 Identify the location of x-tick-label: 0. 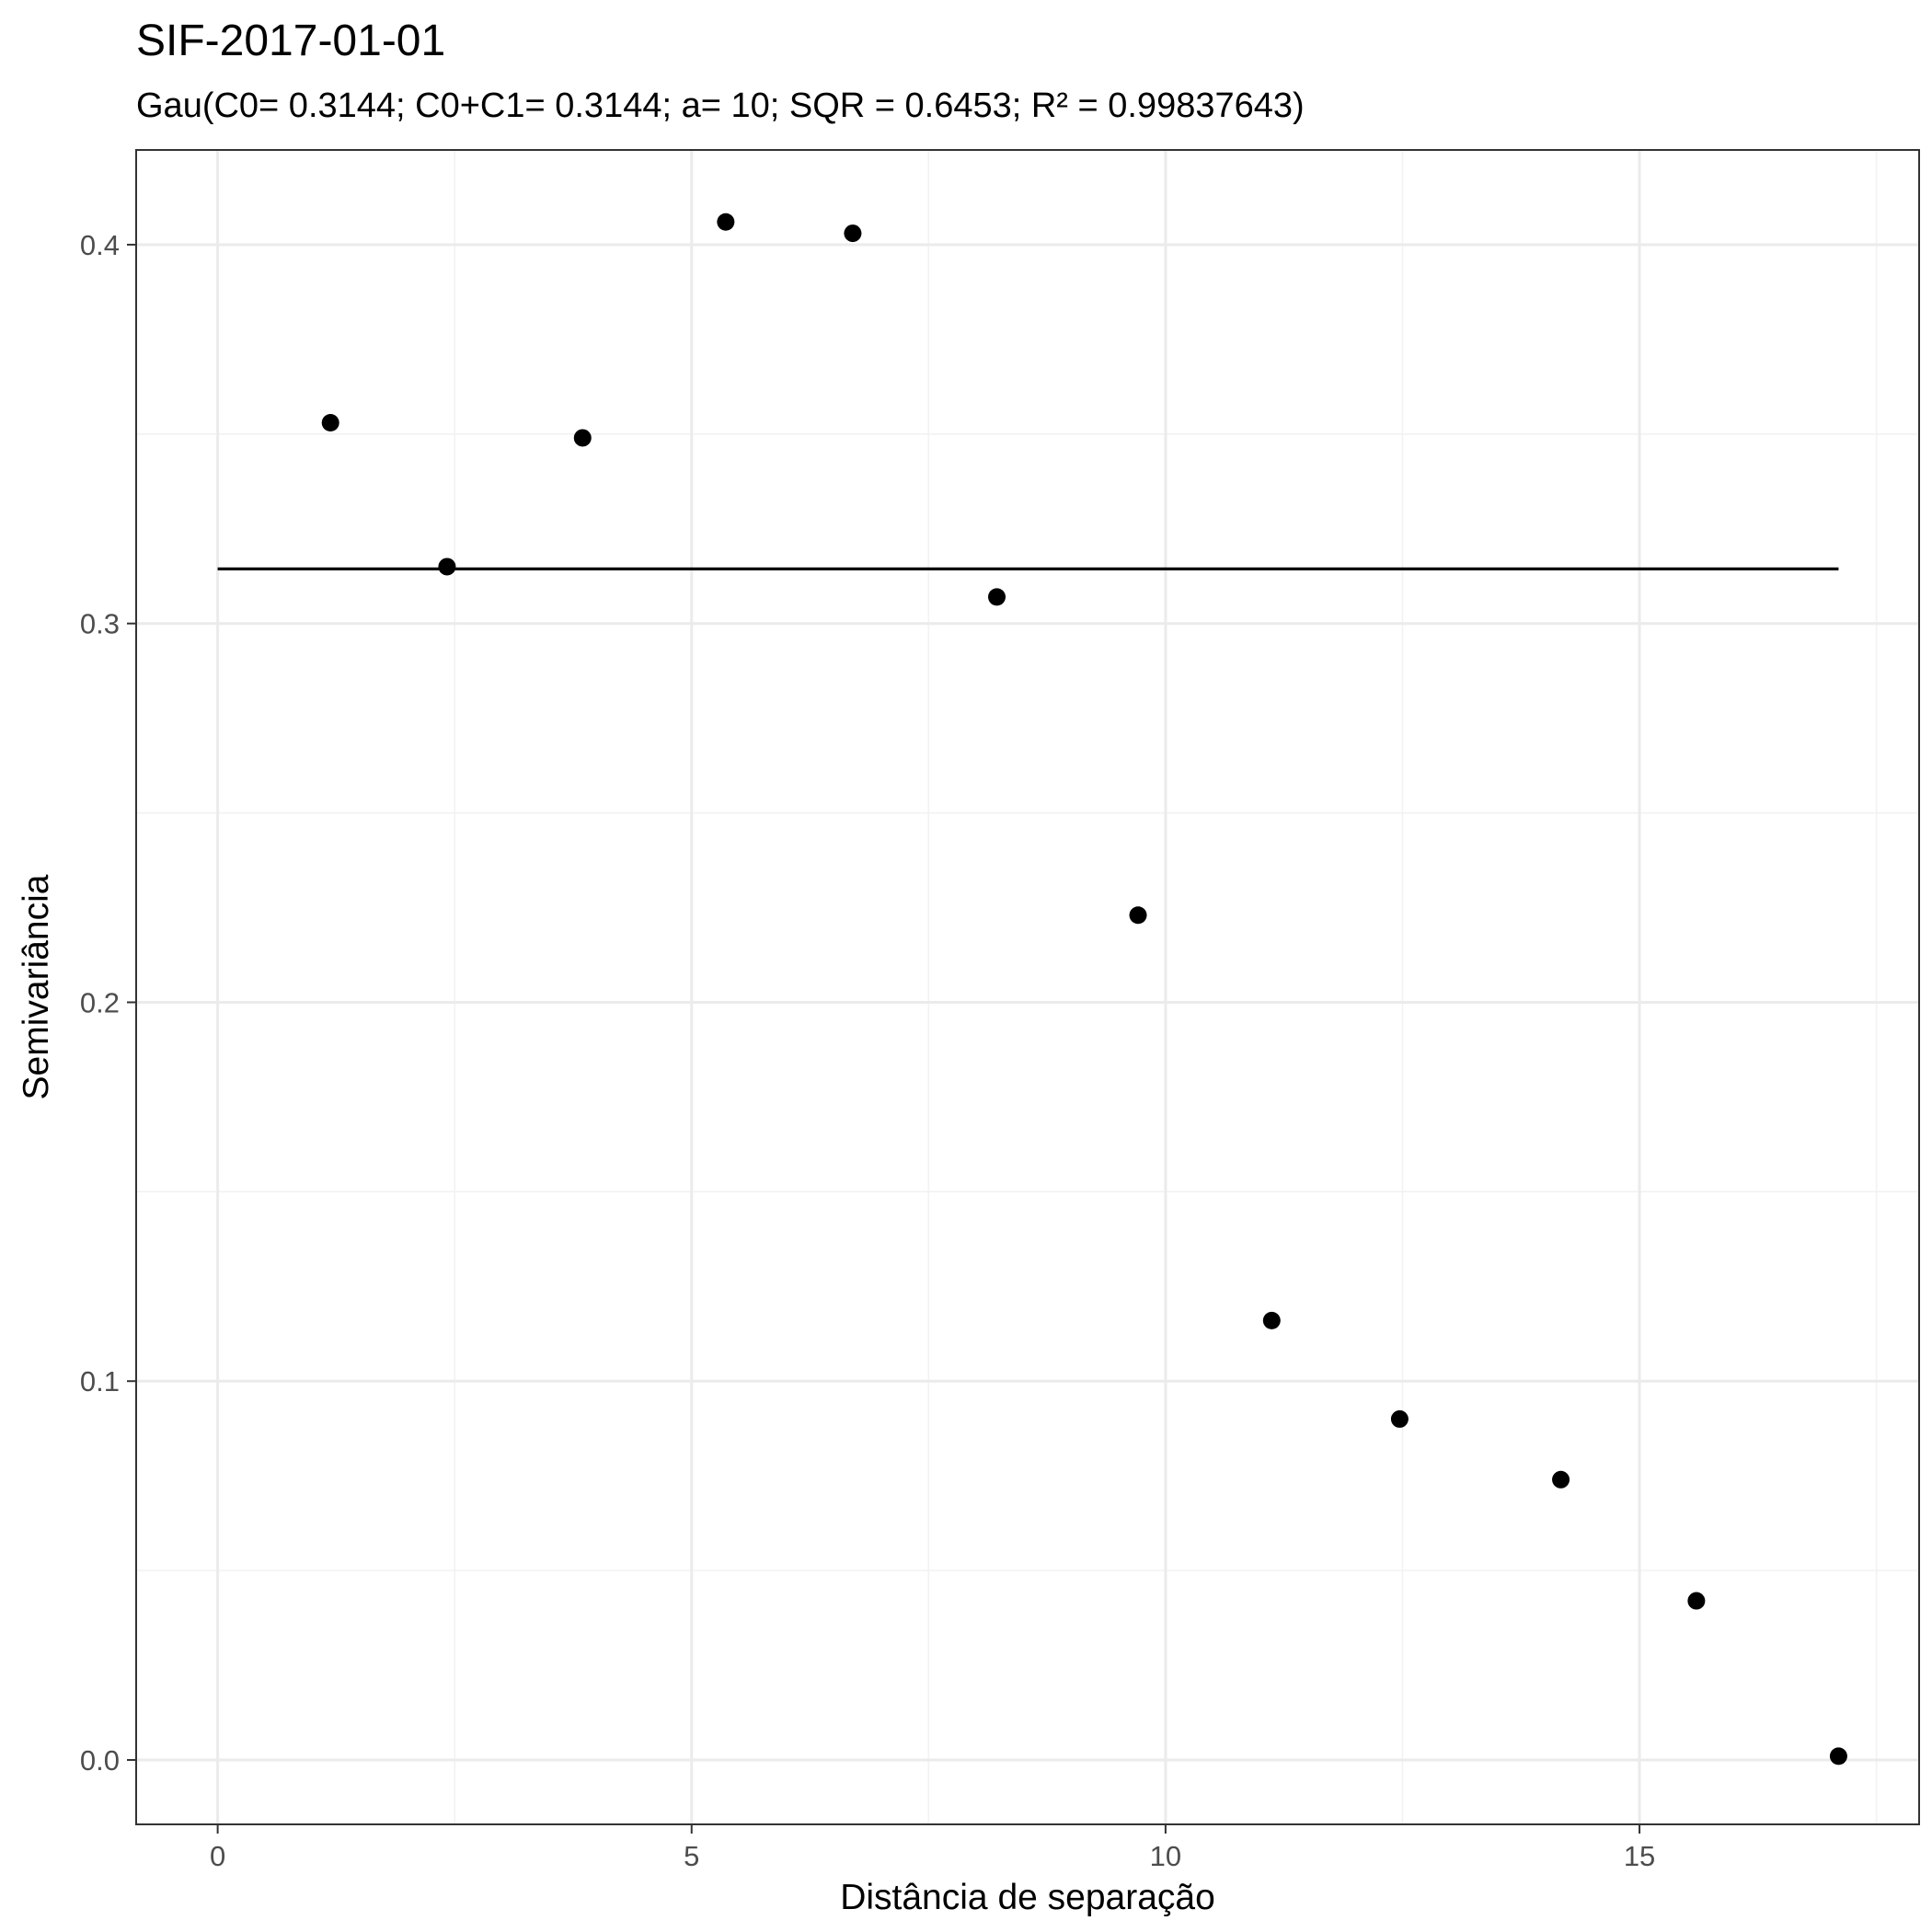
(217, 1856).